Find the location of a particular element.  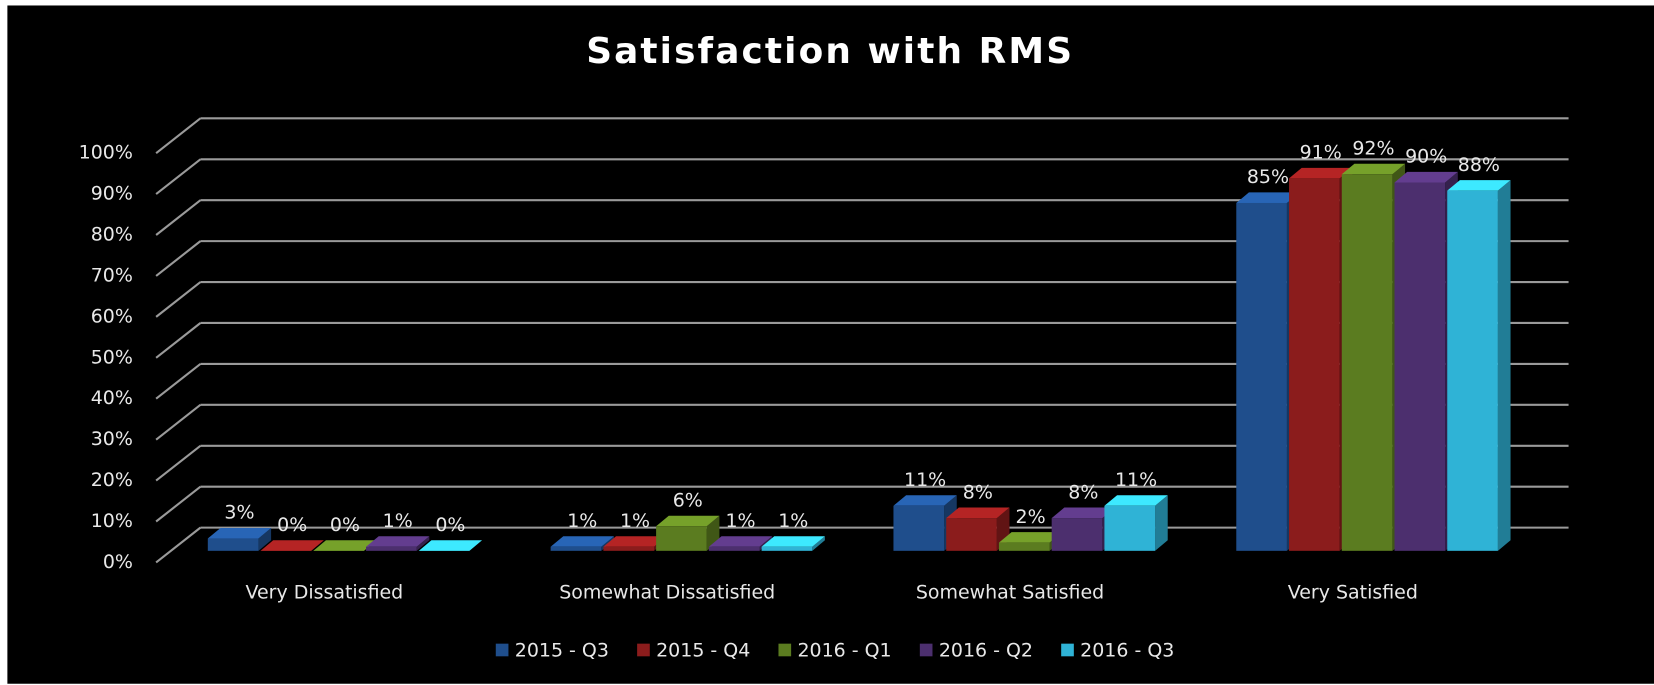

y-tick-label: 70% is located at coordinates (112, 275).